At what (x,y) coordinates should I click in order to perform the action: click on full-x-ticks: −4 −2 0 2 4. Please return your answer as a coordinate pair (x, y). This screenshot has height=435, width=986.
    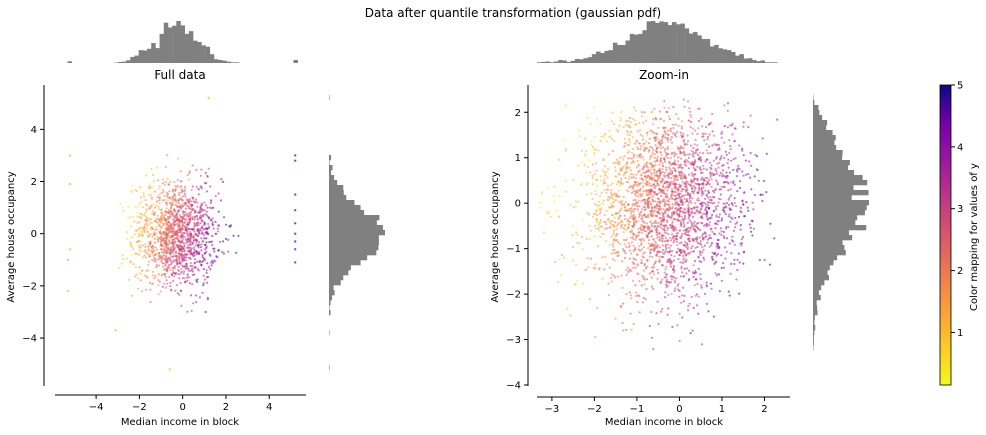
    Looking at the image, I should click on (180, 404).